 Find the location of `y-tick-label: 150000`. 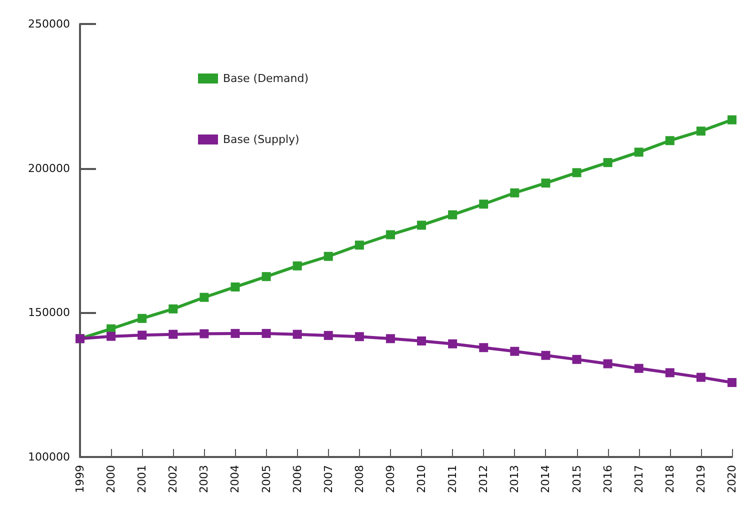

y-tick-label: 150000 is located at coordinates (49, 313).